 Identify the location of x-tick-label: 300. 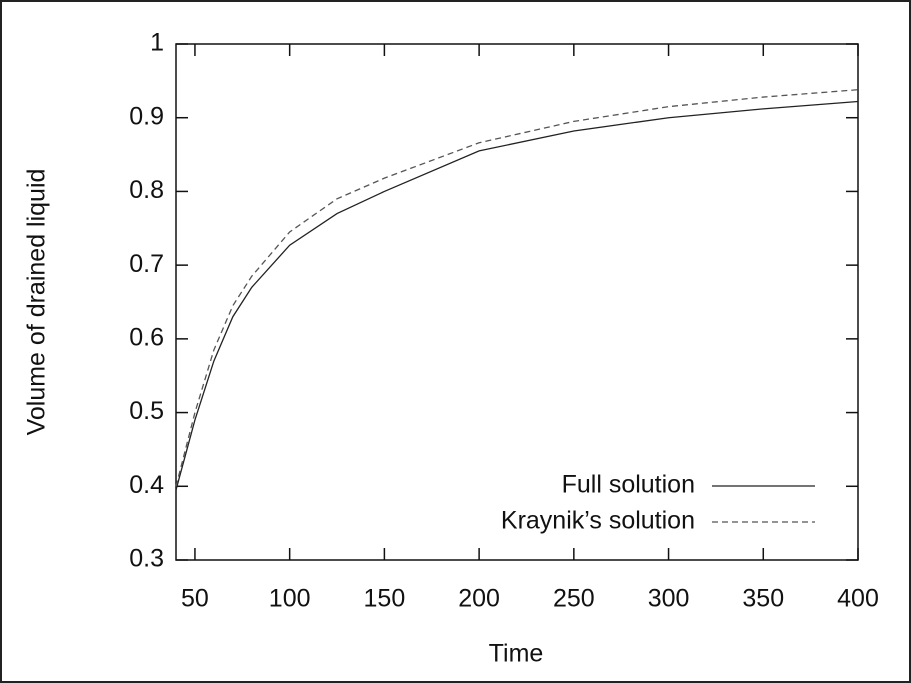
(669, 599).